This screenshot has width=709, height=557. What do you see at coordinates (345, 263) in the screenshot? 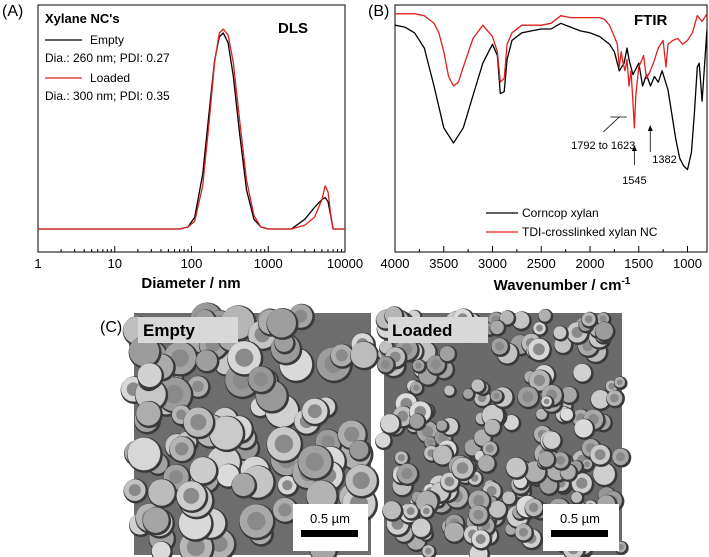
I see `dls-x-tick-label-4: 10000` at bounding box center [345, 263].